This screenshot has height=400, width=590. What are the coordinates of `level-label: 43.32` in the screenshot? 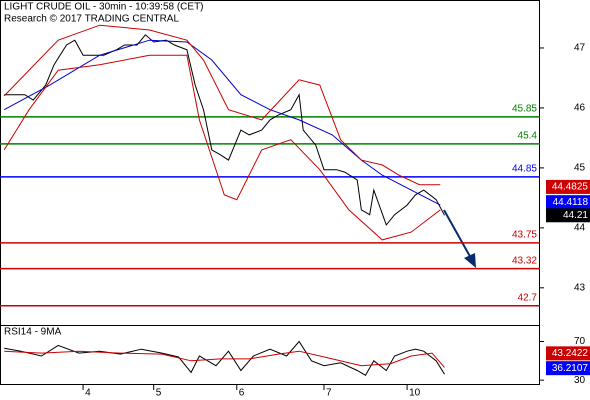 It's located at (524, 260).